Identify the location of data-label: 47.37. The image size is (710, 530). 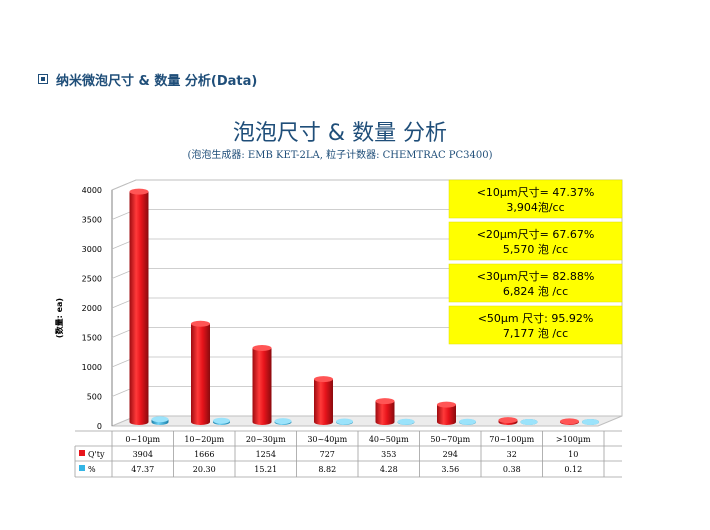
(142, 469).